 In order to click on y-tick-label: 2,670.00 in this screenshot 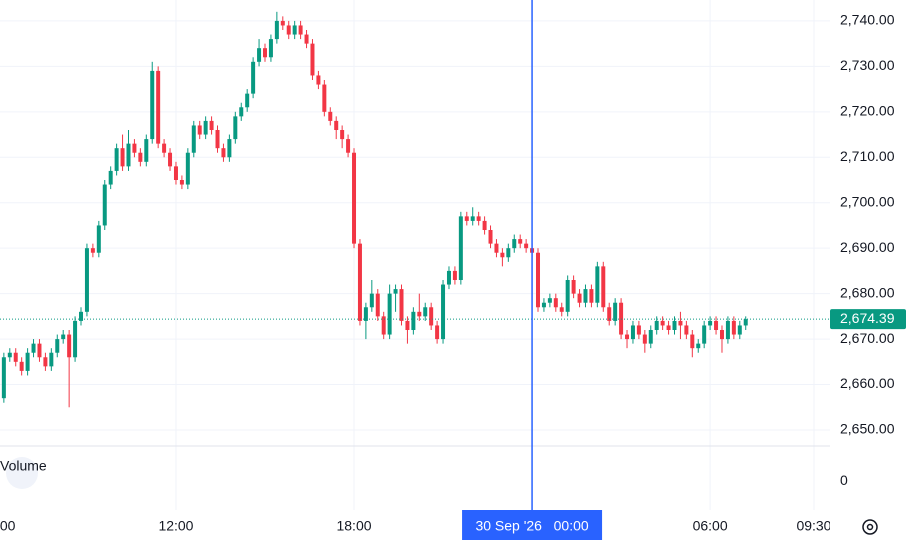, I will do `click(867, 338)`.